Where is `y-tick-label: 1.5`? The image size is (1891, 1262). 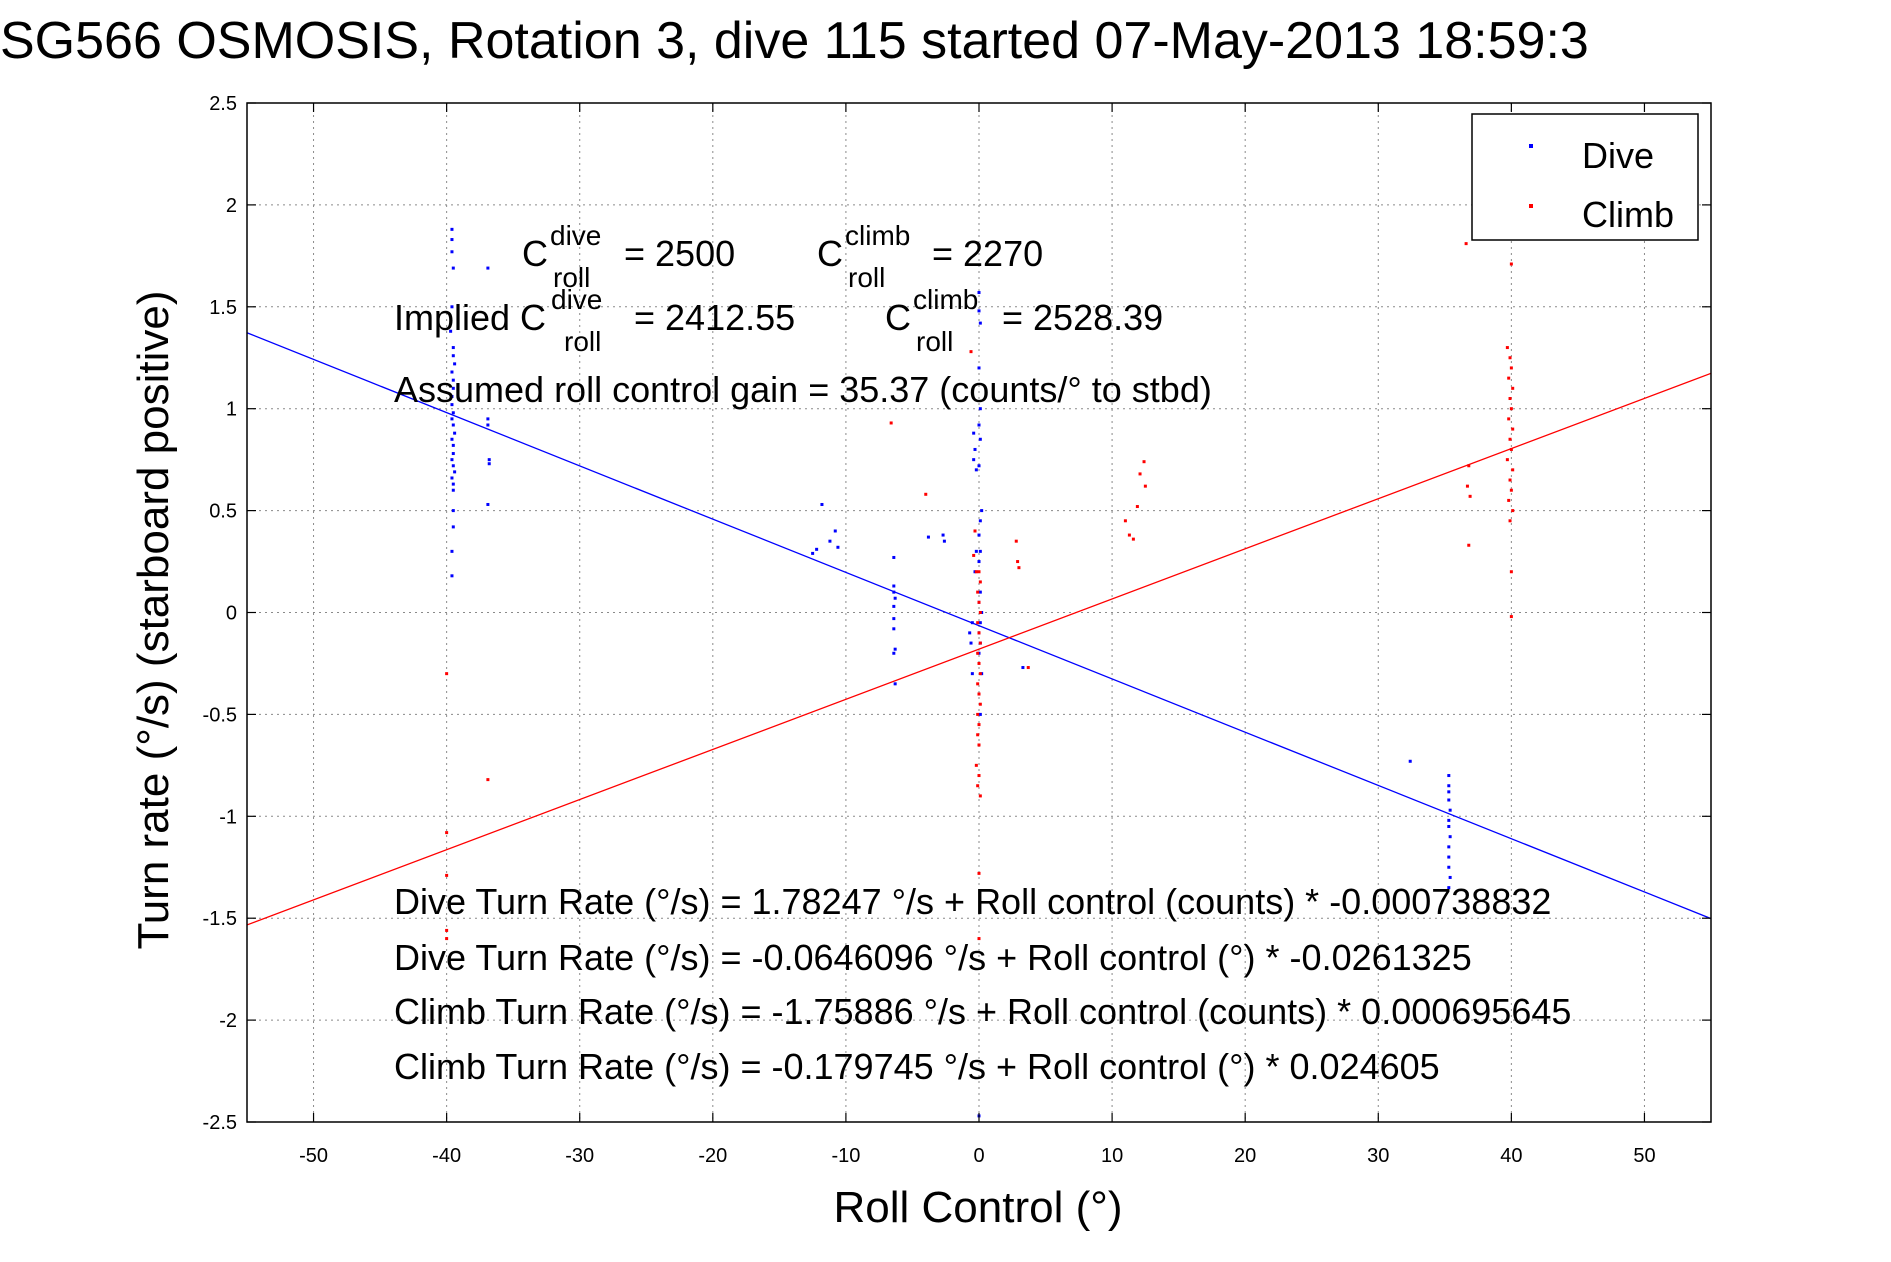
y-tick-label: 1.5 is located at coordinates (223, 308).